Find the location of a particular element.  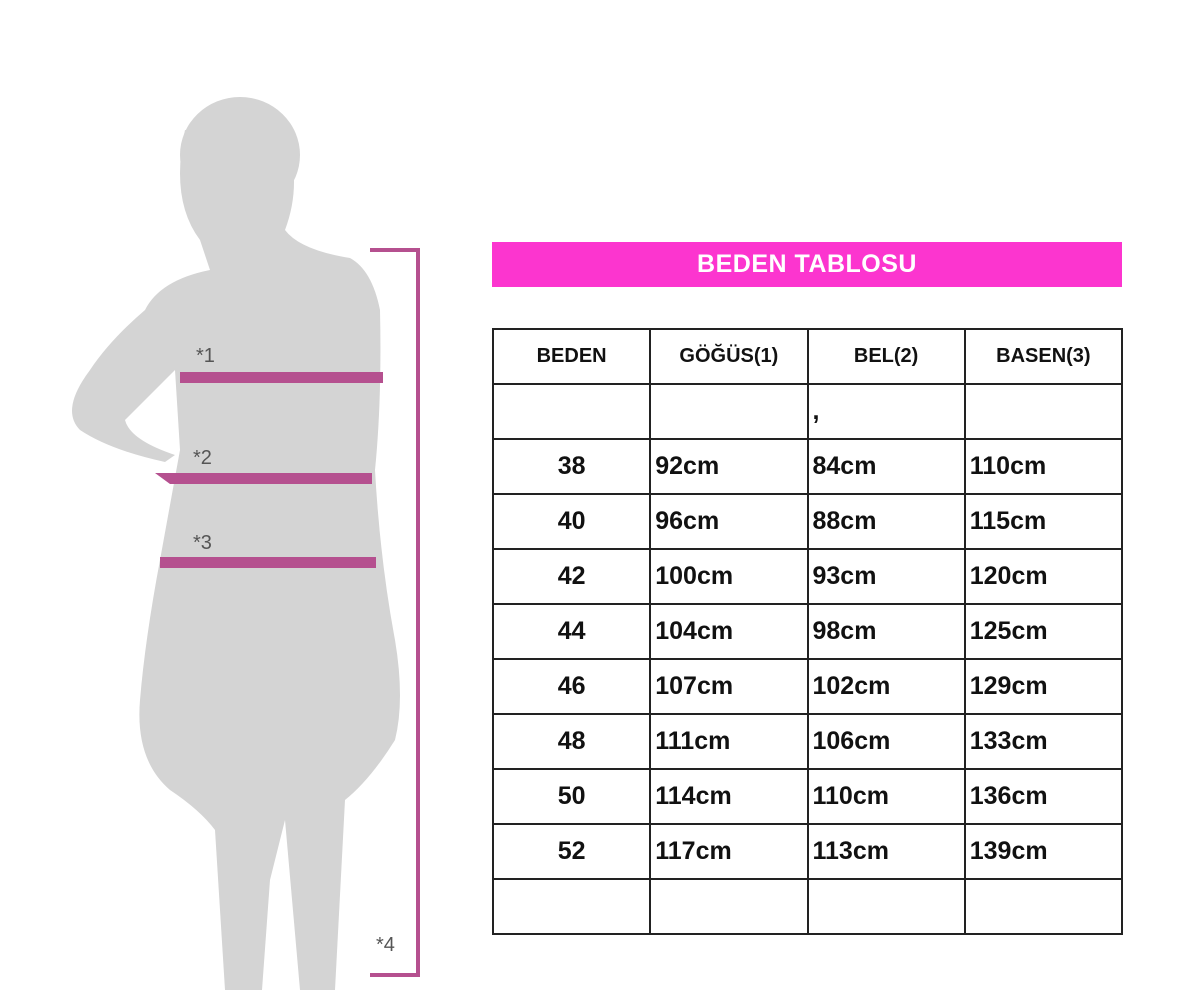

cell-hip: 120cm is located at coordinates (1043, 576).